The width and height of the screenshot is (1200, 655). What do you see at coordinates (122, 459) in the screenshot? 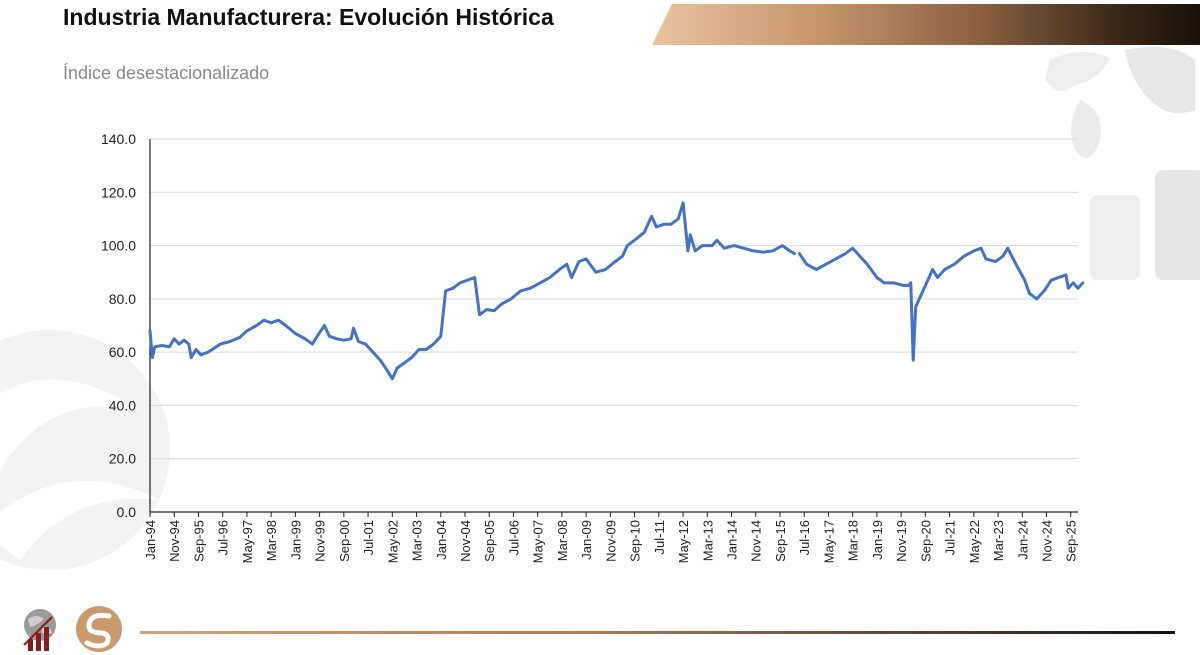
I see `y-tick-label: 20.0` at bounding box center [122, 459].